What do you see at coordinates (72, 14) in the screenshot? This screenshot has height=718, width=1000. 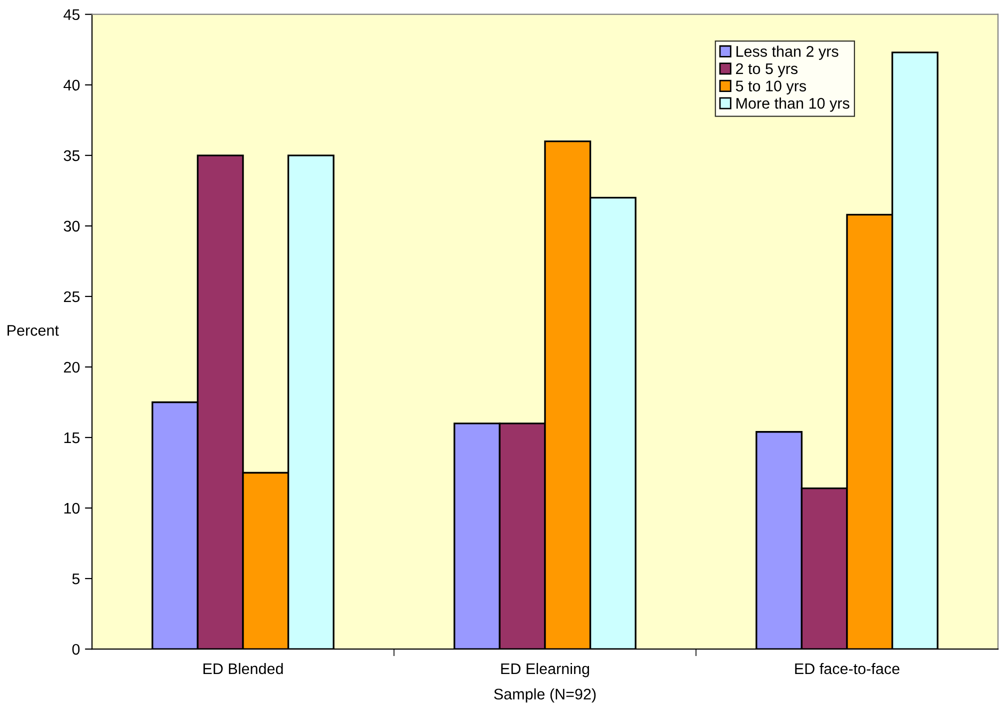 I see `y-tick-label: 45` at bounding box center [72, 14].